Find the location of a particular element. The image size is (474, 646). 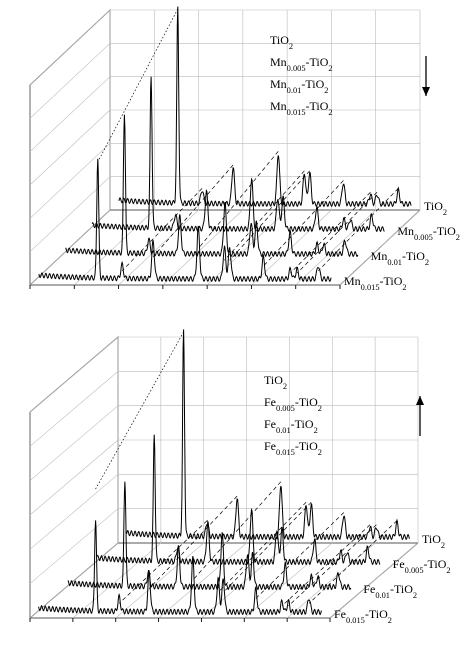

annotation-row-label: Fe0.015-TiO2 is located at coordinates (293, 448).